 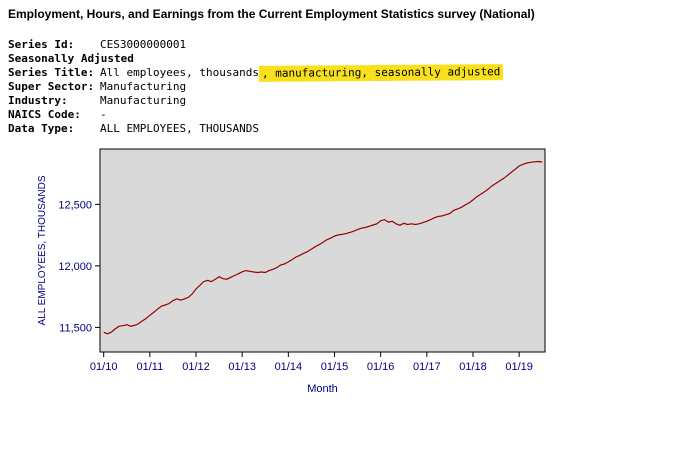 I want to click on y-tick-label: 12,000, so click(x=75, y=267).